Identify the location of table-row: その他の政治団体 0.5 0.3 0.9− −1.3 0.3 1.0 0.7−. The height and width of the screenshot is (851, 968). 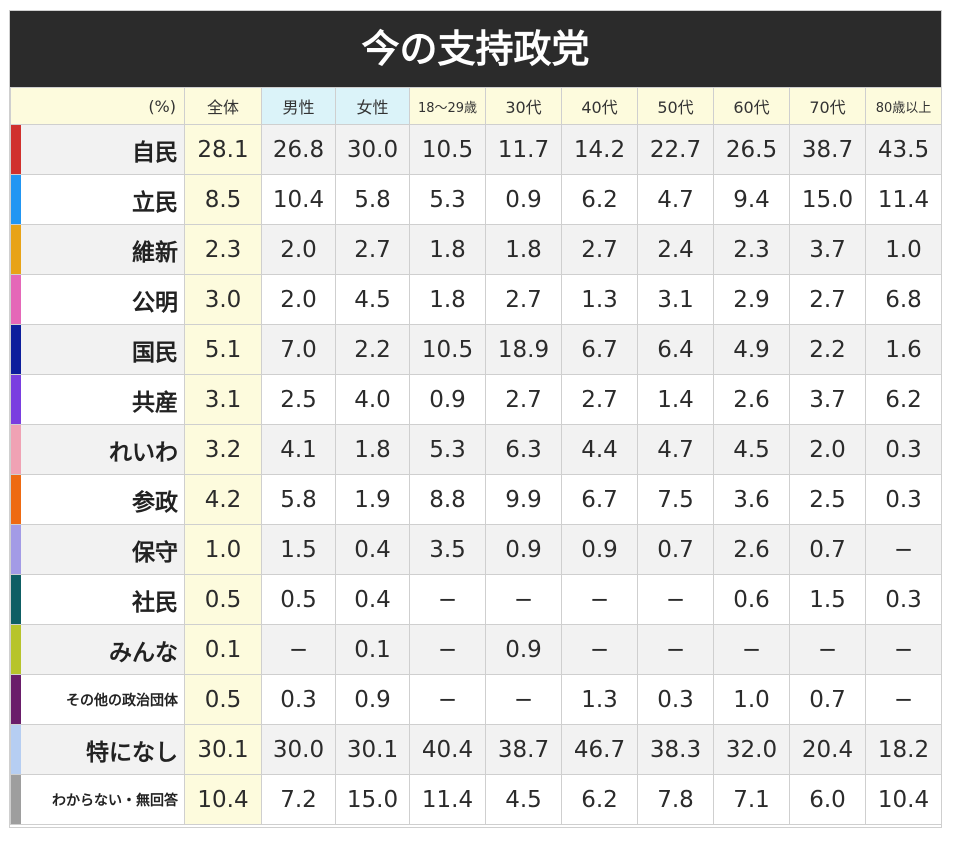
(475, 699).